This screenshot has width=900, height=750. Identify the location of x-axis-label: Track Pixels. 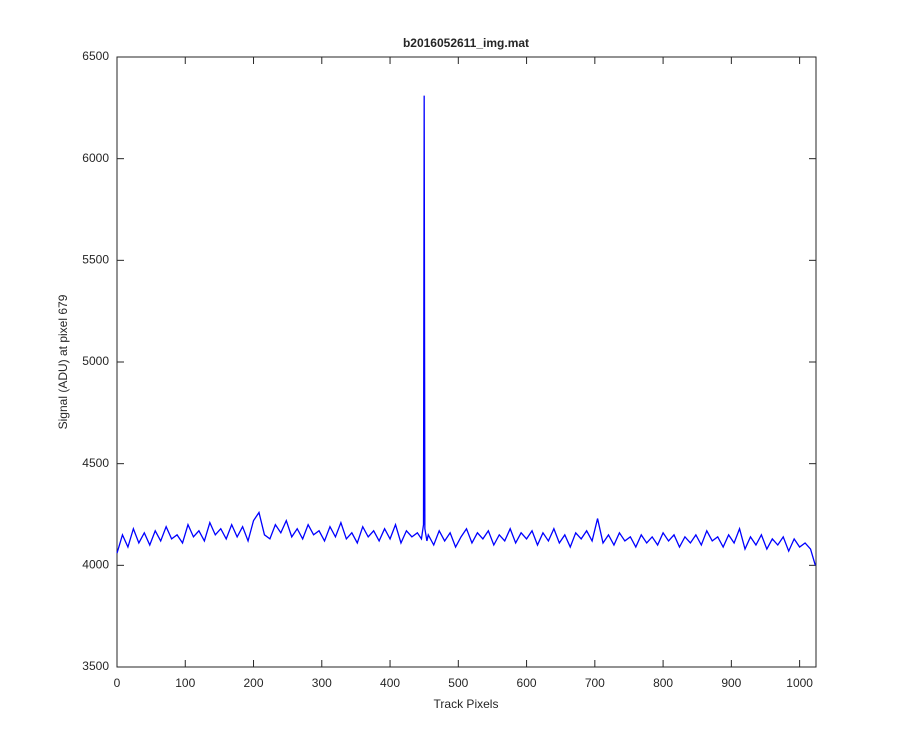
(466, 704).